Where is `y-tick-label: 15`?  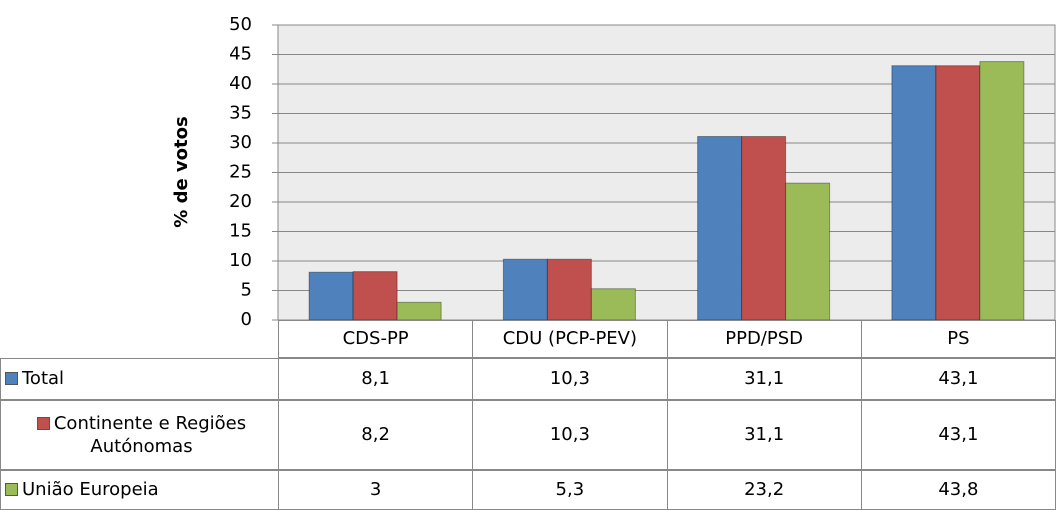 y-tick-label: 15 is located at coordinates (240, 231).